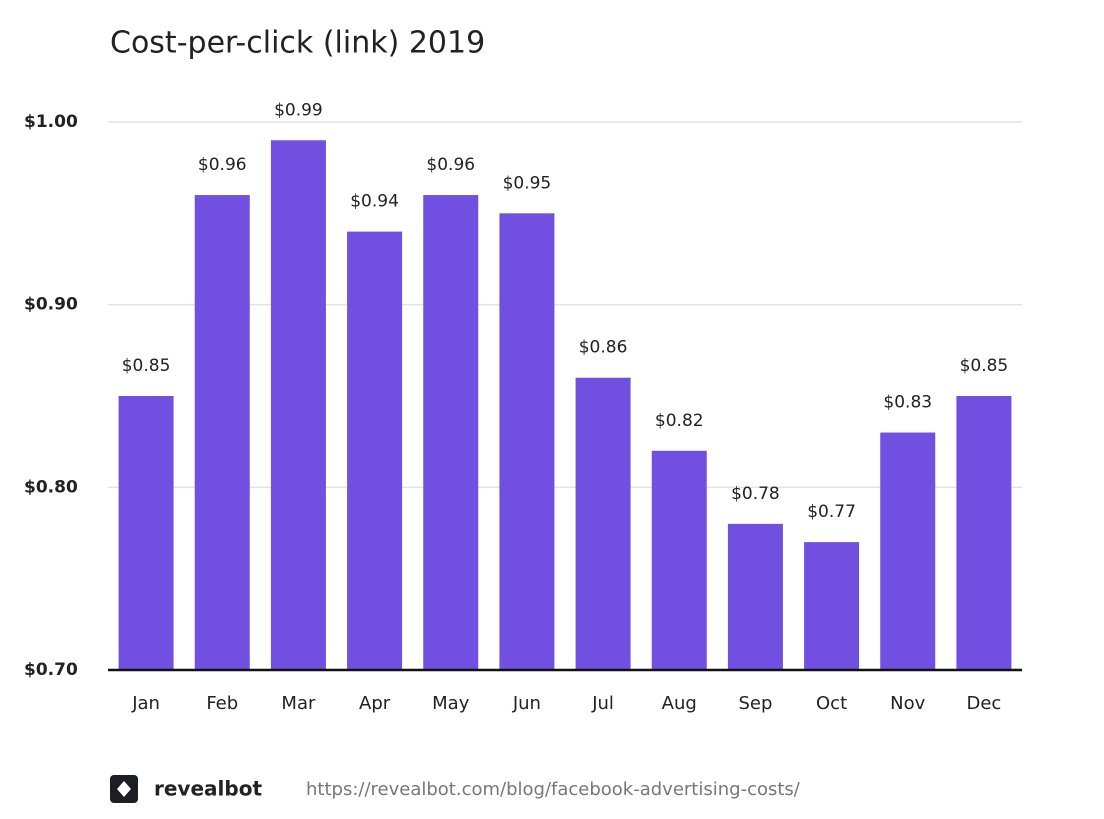  What do you see at coordinates (222, 703) in the screenshot?
I see `x-tick-label: Feb` at bounding box center [222, 703].